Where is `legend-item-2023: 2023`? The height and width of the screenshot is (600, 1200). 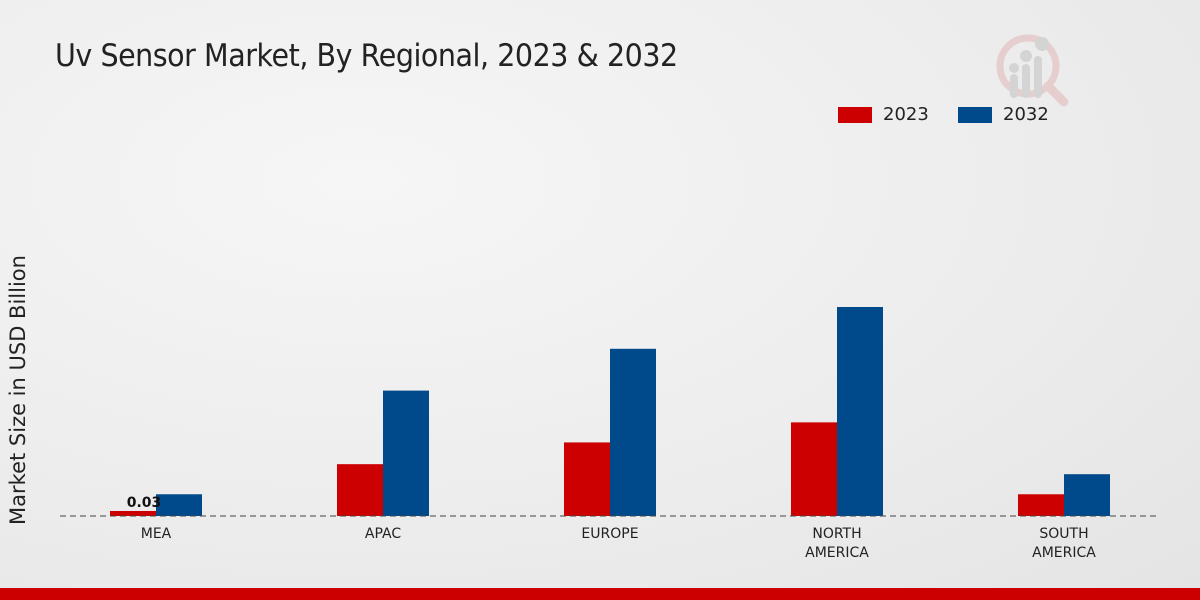
legend-item-2023: 2023 is located at coordinates (883, 114).